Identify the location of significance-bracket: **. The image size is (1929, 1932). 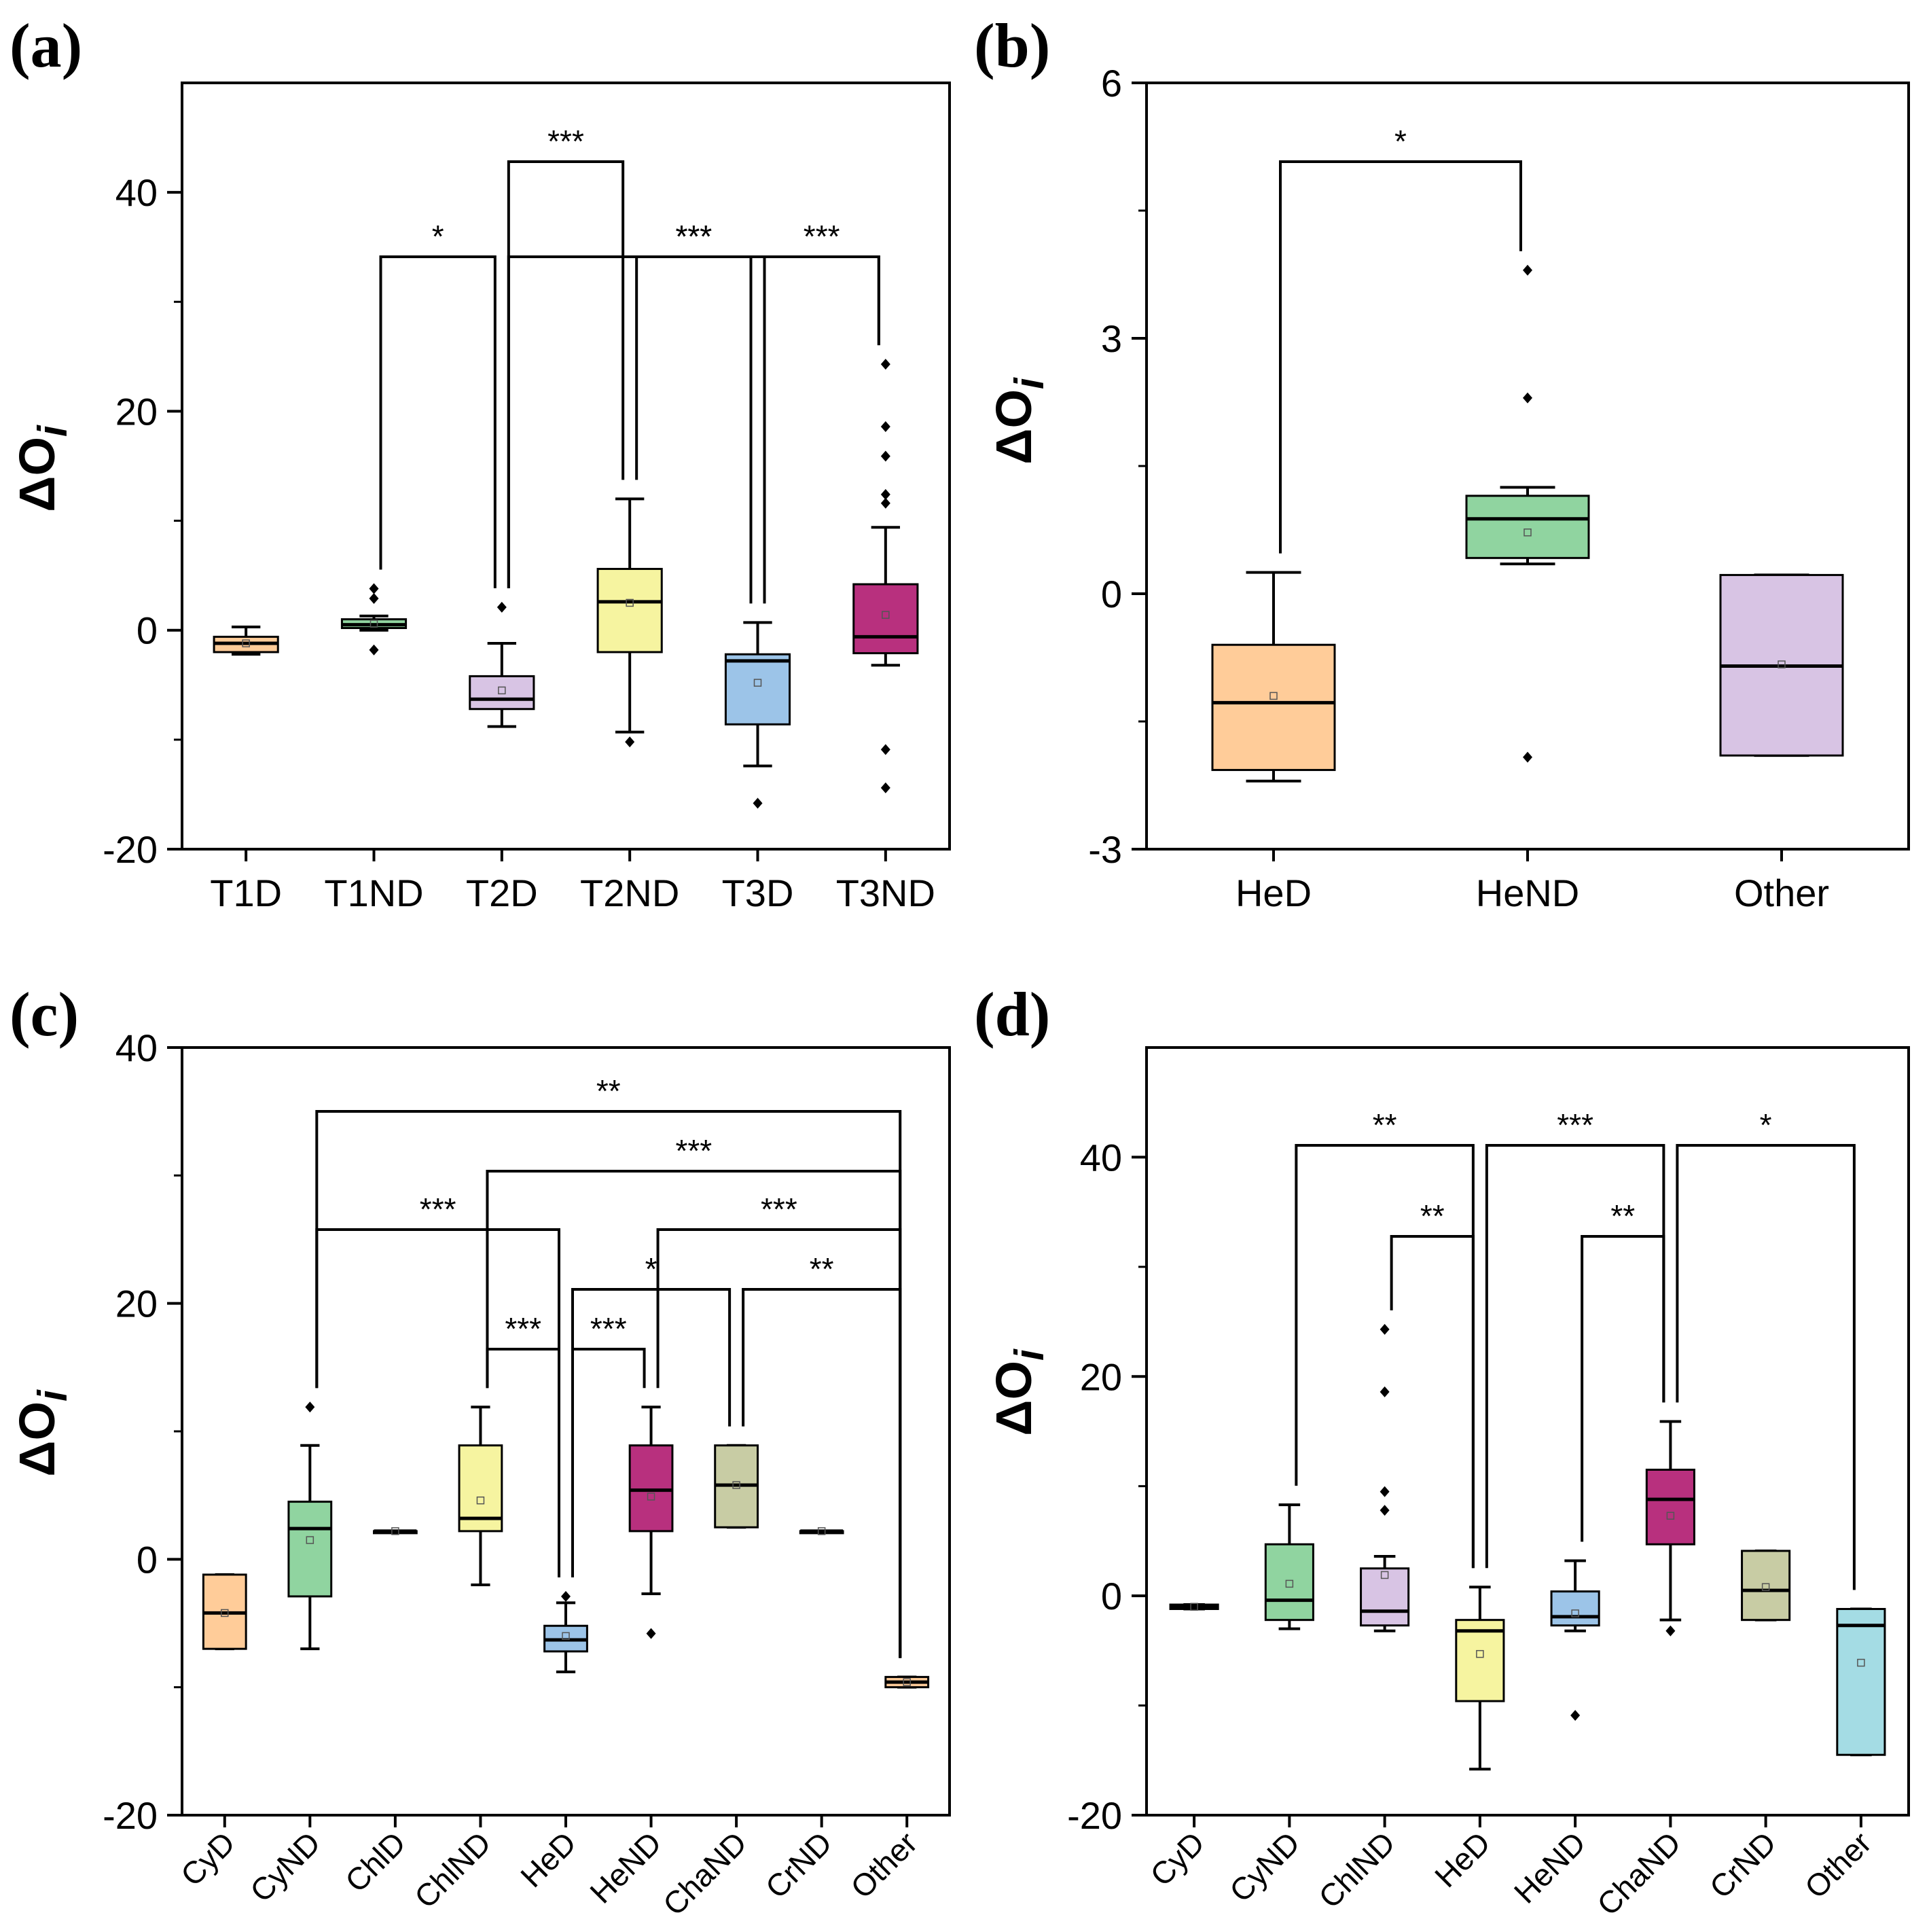
(822, 1455).